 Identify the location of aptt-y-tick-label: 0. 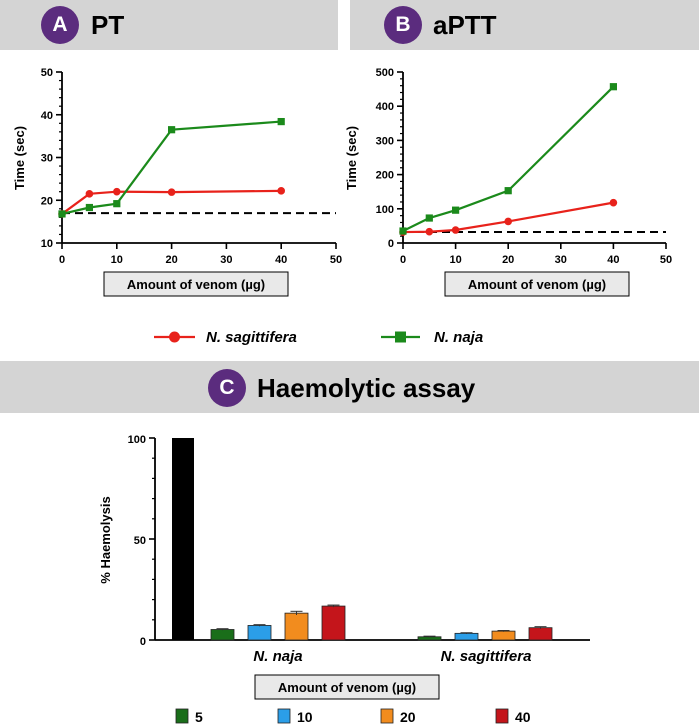
(391, 244).